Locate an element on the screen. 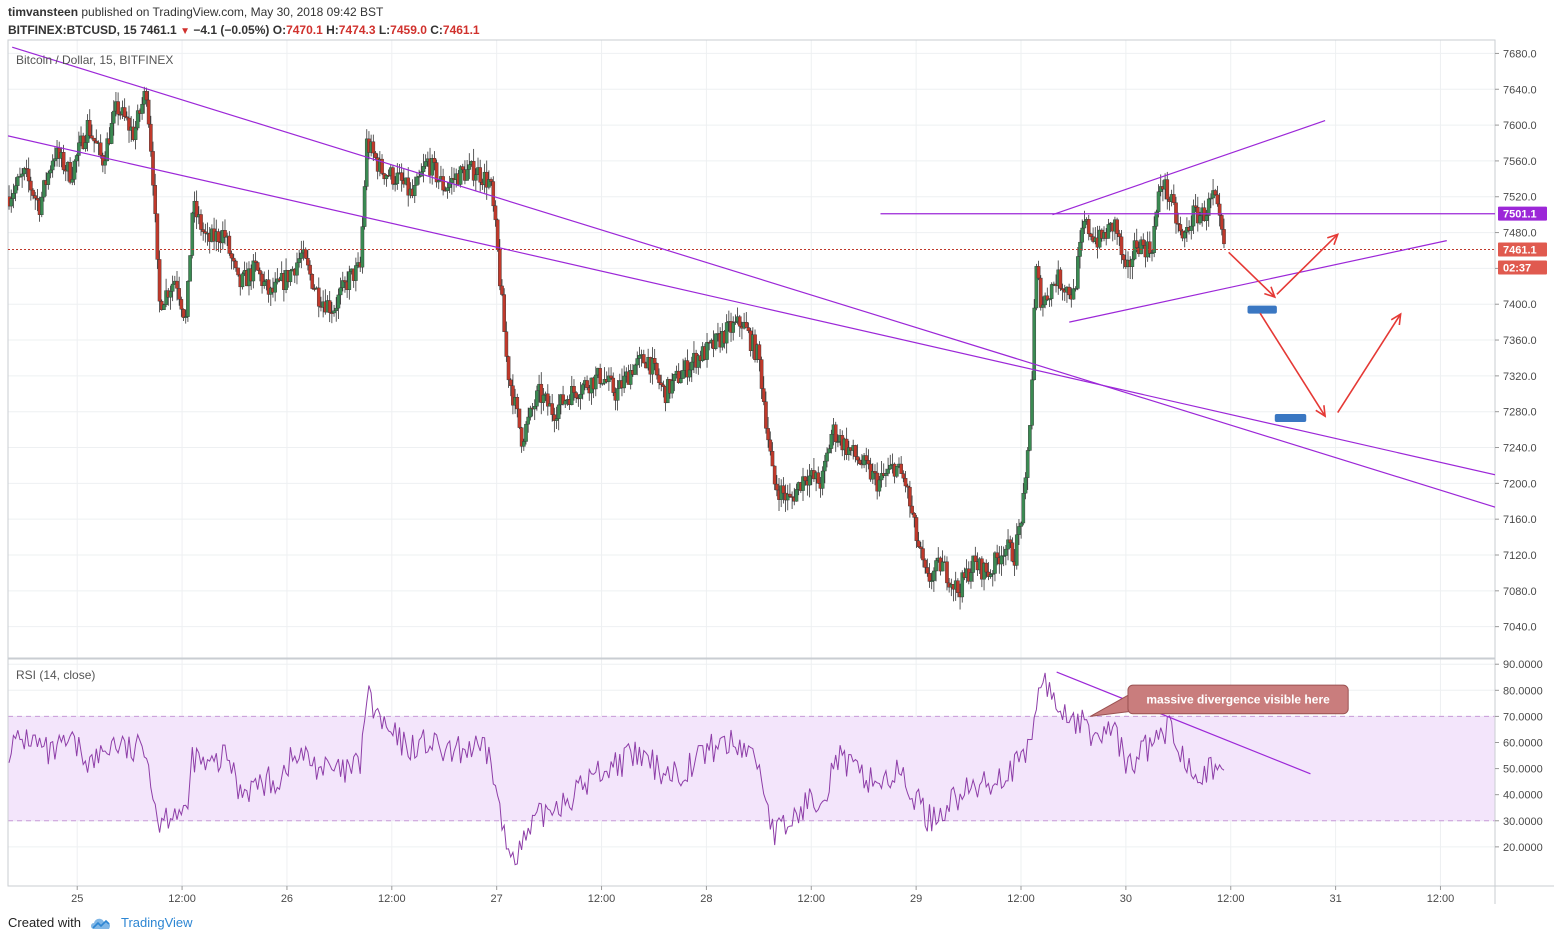  time-tick-label: 25 is located at coordinates (77, 899).